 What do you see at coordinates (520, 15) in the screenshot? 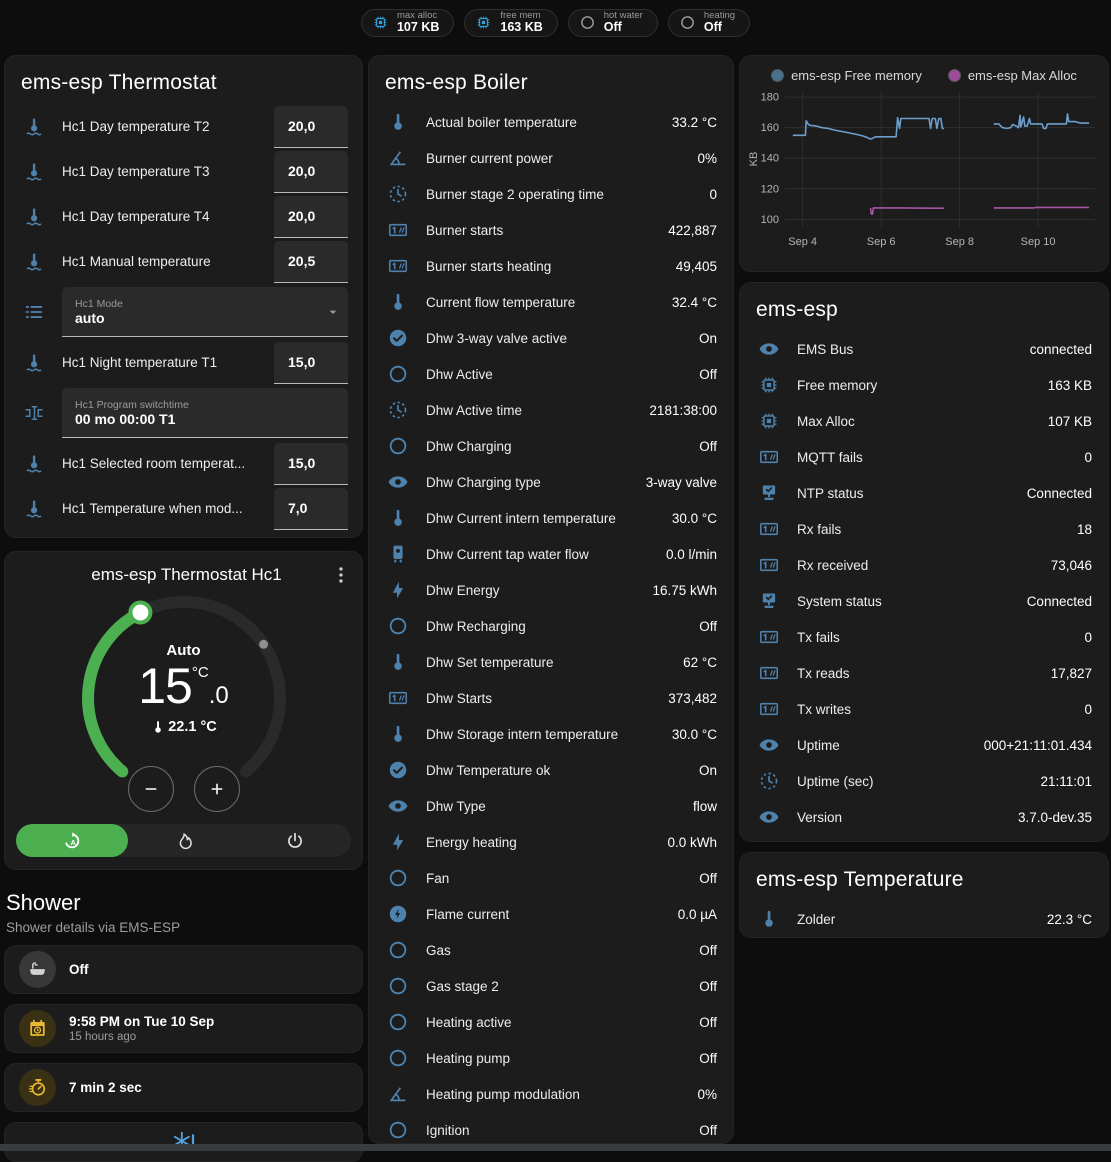
I see `badge-label: free mem` at bounding box center [520, 15].